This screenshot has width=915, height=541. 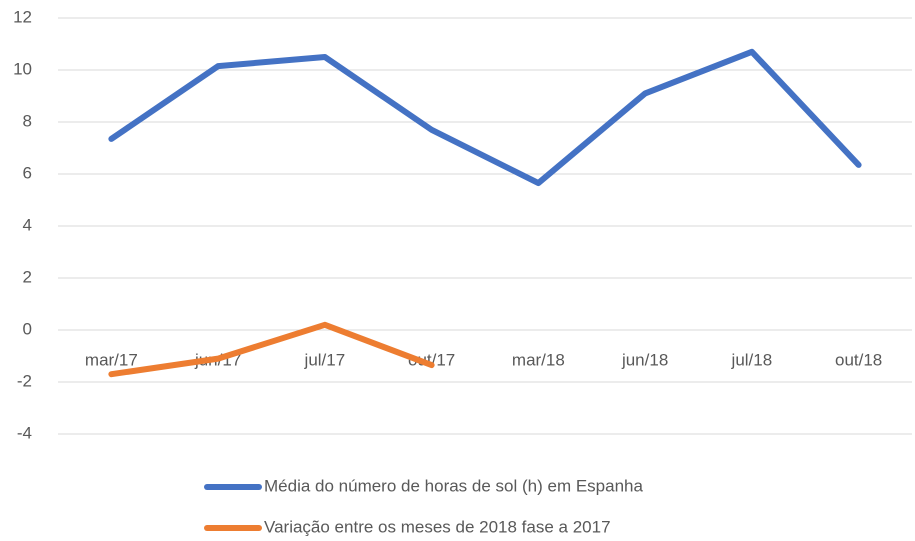 What do you see at coordinates (325, 359) in the screenshot?
I see `x-tick-label: jul/17` at bounding box center [325, 359].